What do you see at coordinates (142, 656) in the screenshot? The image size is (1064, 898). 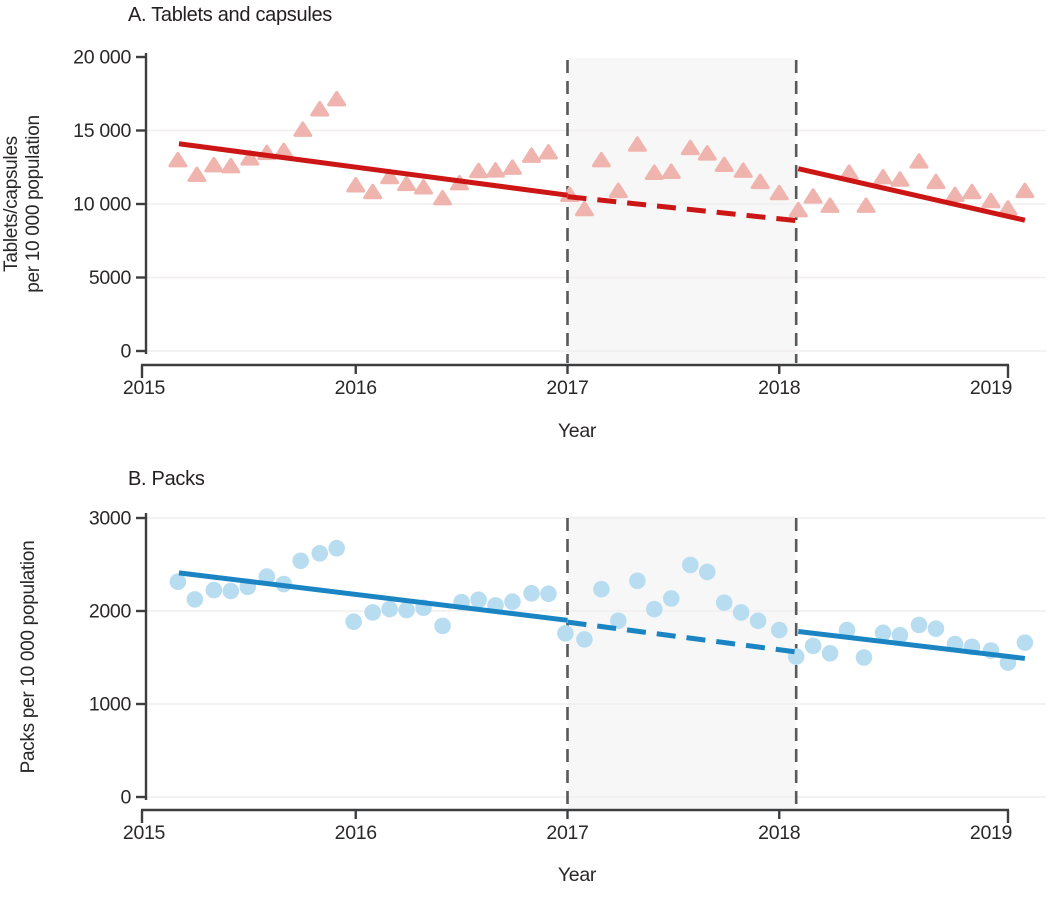 I see `y-axis` at bounding box center [142, 656].